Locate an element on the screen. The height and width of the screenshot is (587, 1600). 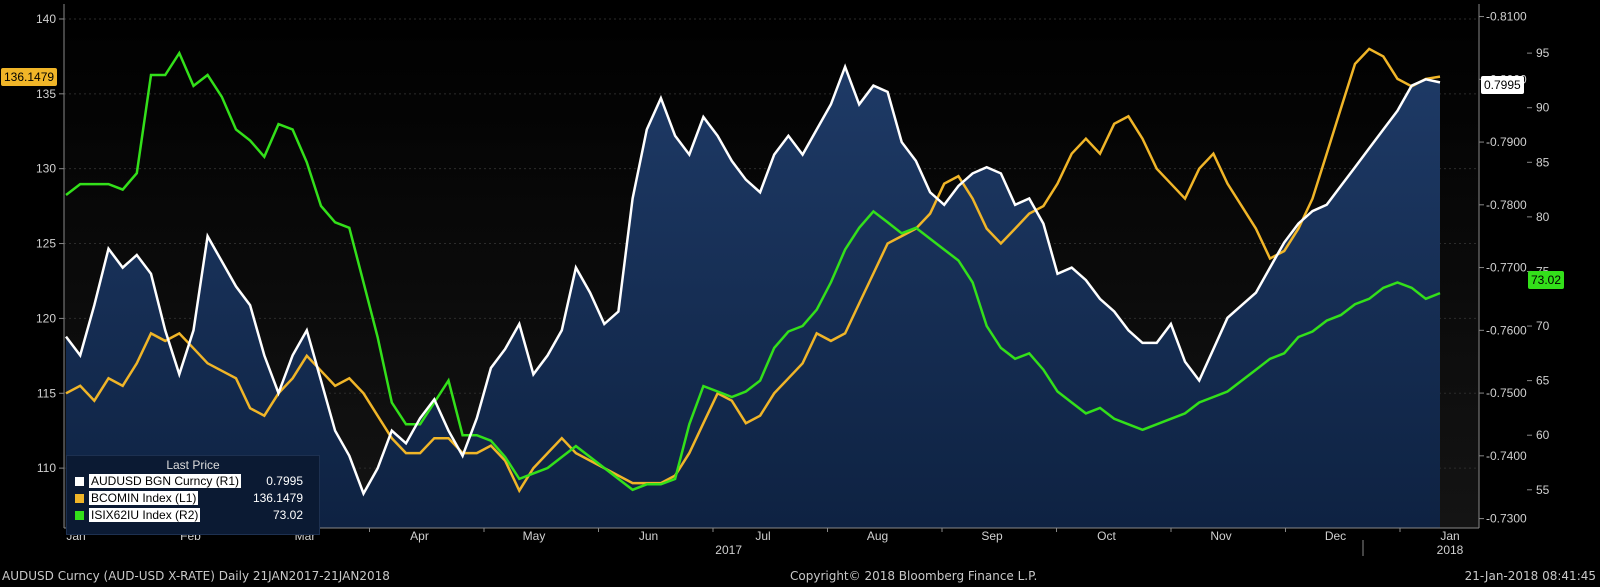
right1-tick-label: -0.7900 is located at coordinates (1506, 142).